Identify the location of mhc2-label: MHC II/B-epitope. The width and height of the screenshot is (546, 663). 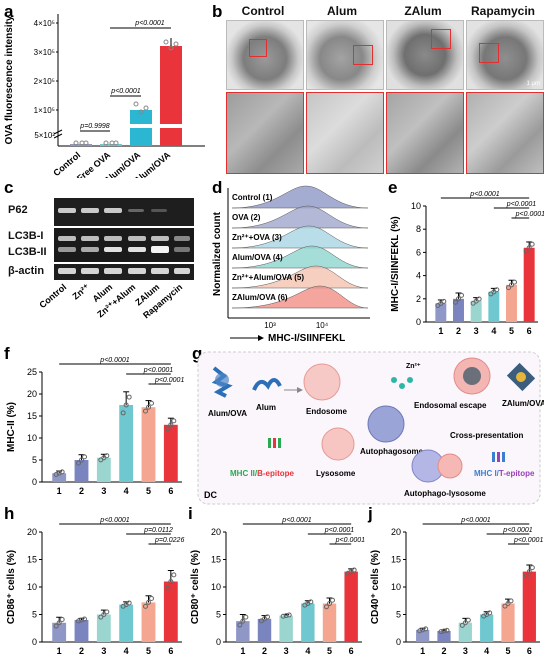
(262, 473).